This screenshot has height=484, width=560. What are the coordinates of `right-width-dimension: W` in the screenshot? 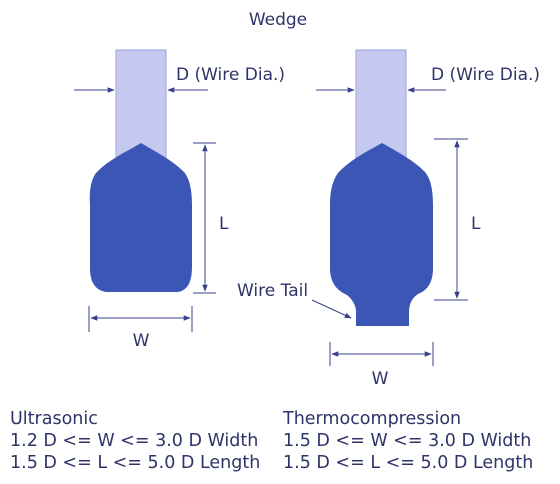 It's located at (381, 365).